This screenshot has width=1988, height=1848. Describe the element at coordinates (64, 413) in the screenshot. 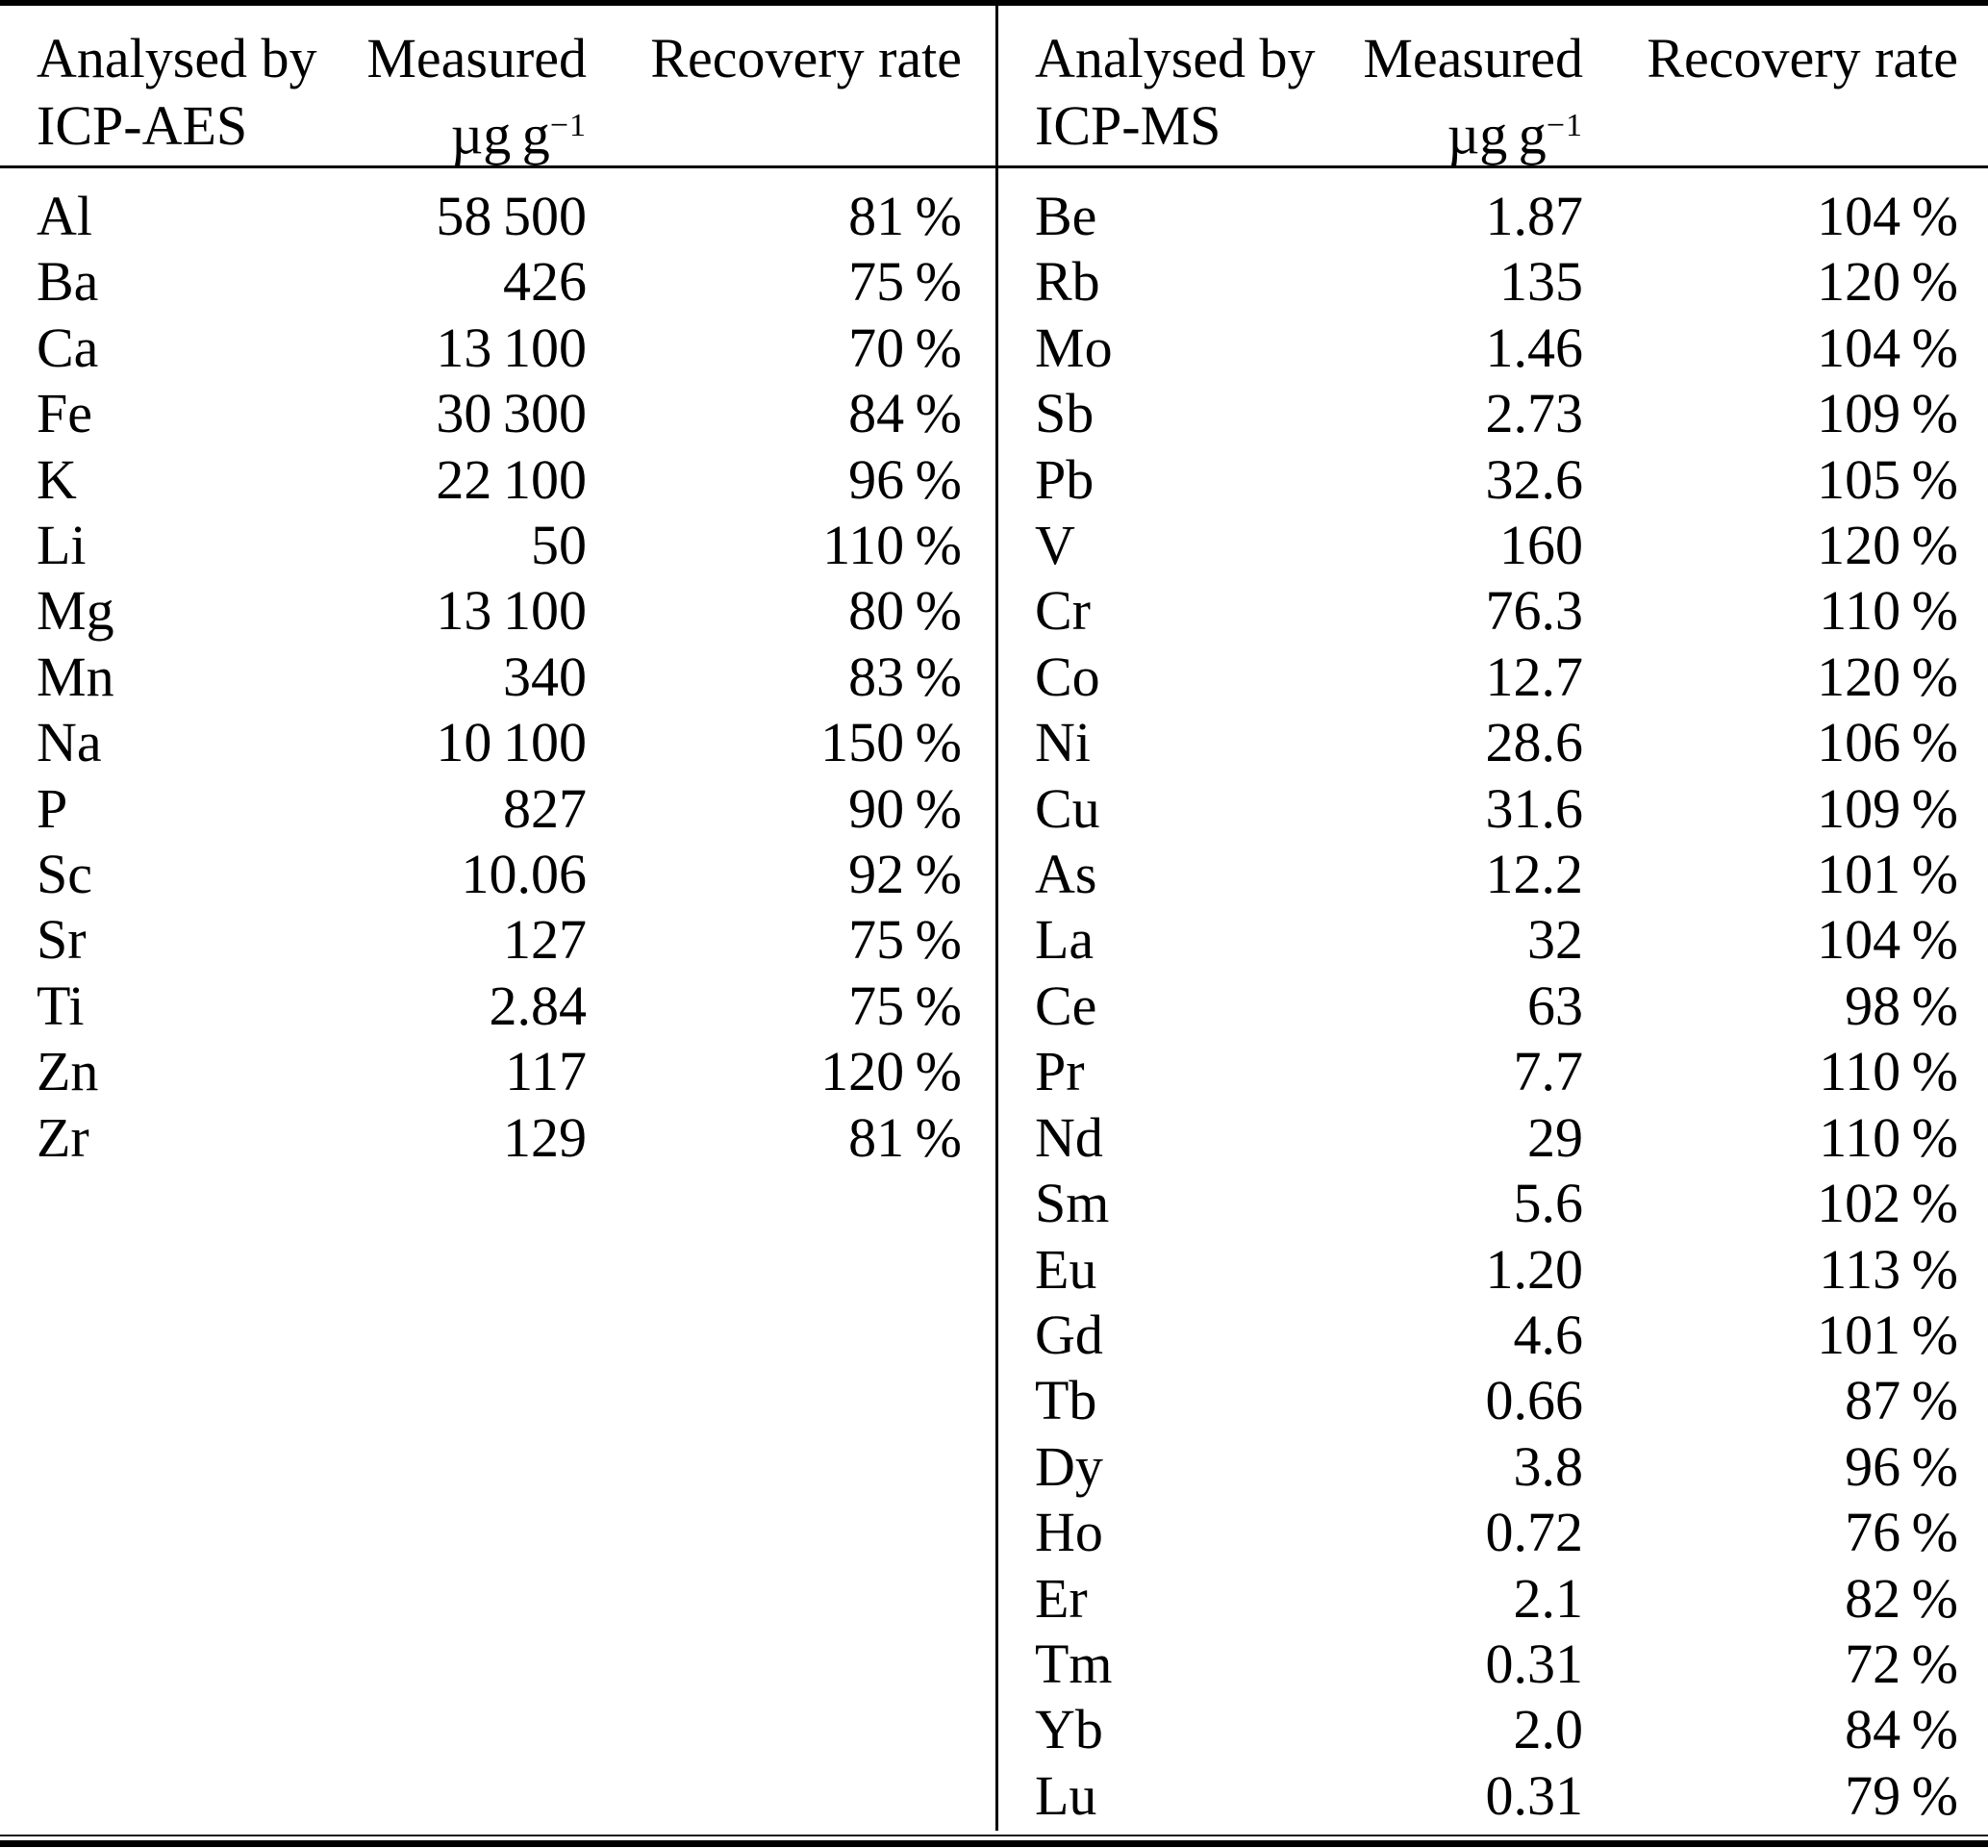

I see `element-symbol: Fe` at that location.